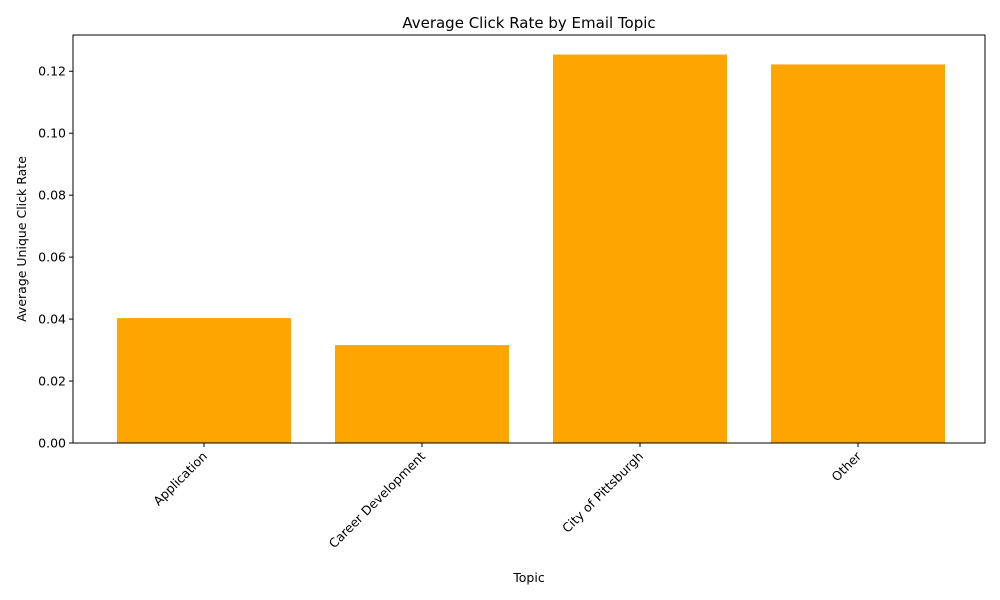 Image resolution: width=1000 pixels, height=600 pixels. What do you see at coordinates (52, 195) in the screenshot?
I see `y-tick-label: 0.08` at bounding box center [52, 195].